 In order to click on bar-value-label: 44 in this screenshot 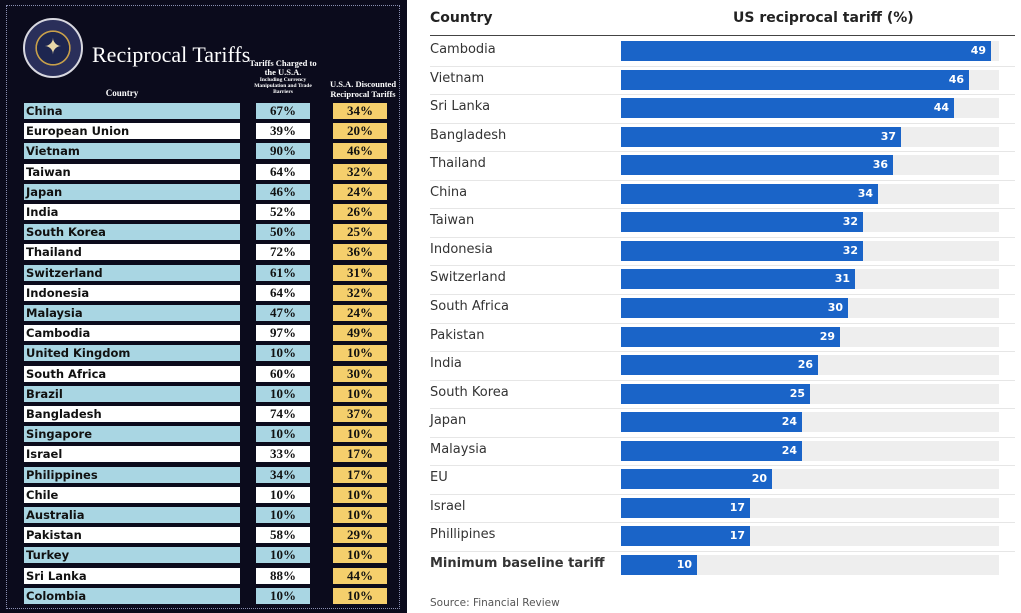, I will do `click(941, 108)`.